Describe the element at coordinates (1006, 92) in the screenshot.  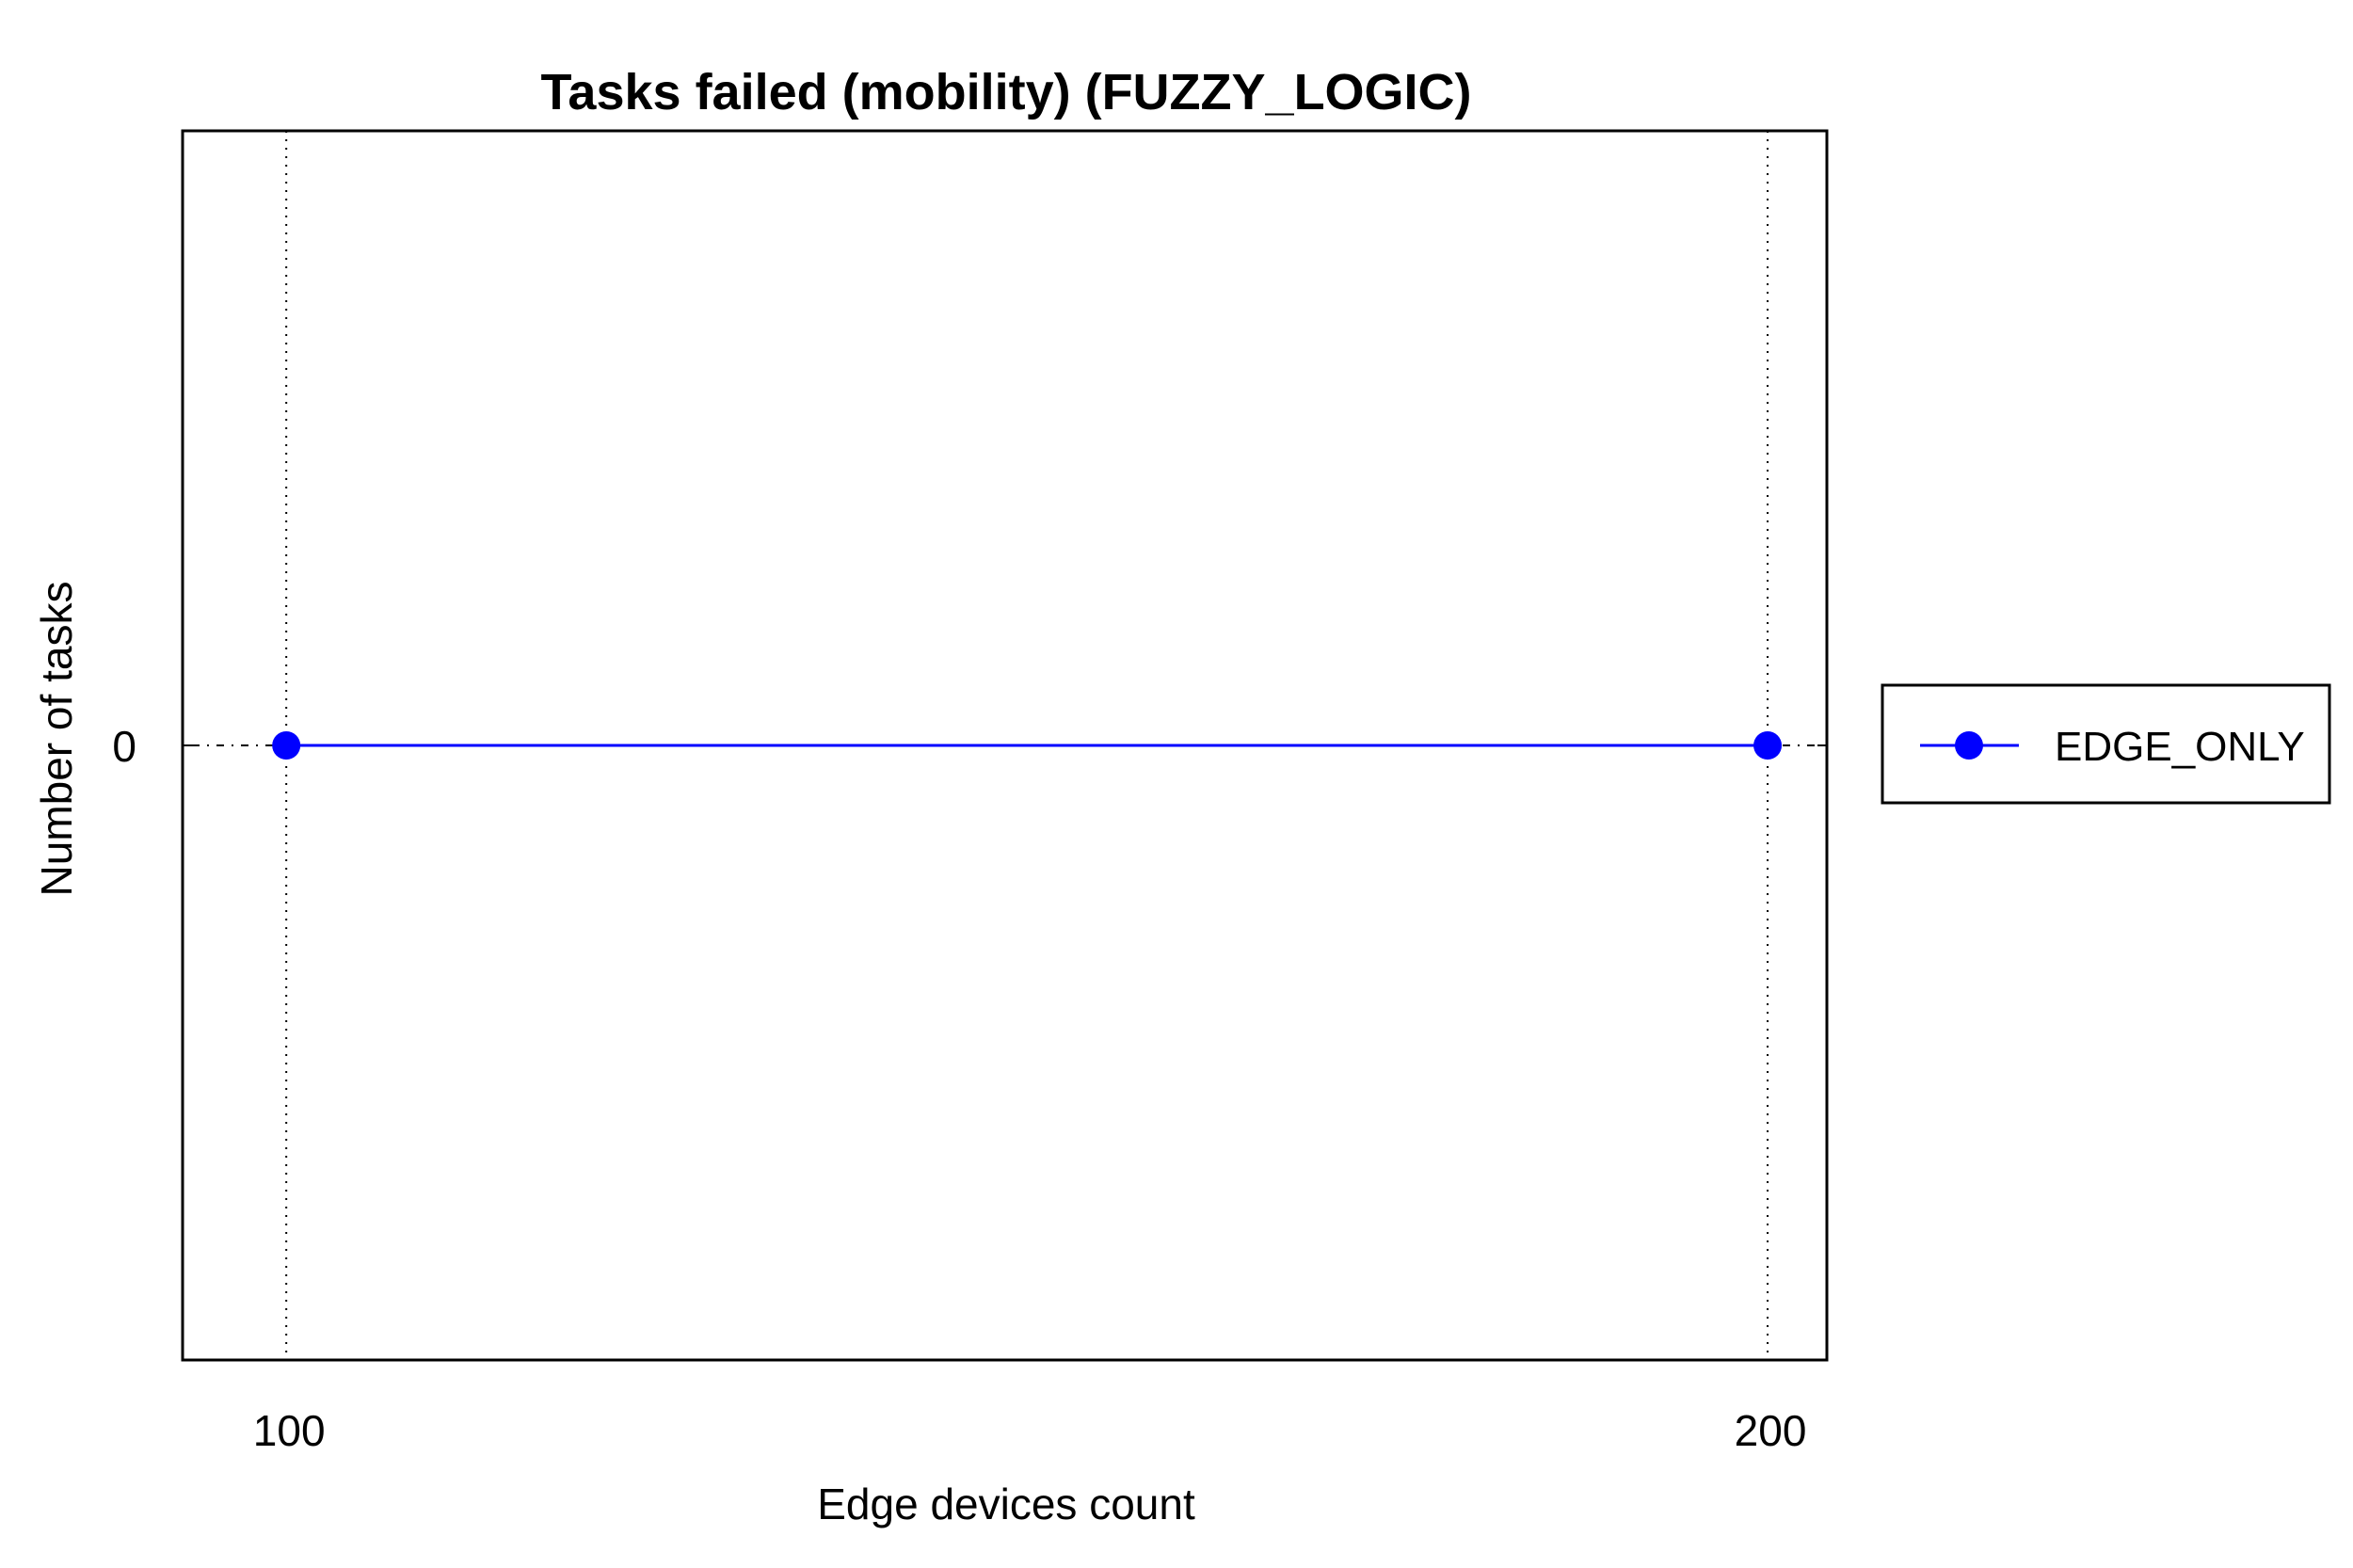
I see `chart-title: Tasks failed (mobility) (FUZZY_LOGIC)` at that location.